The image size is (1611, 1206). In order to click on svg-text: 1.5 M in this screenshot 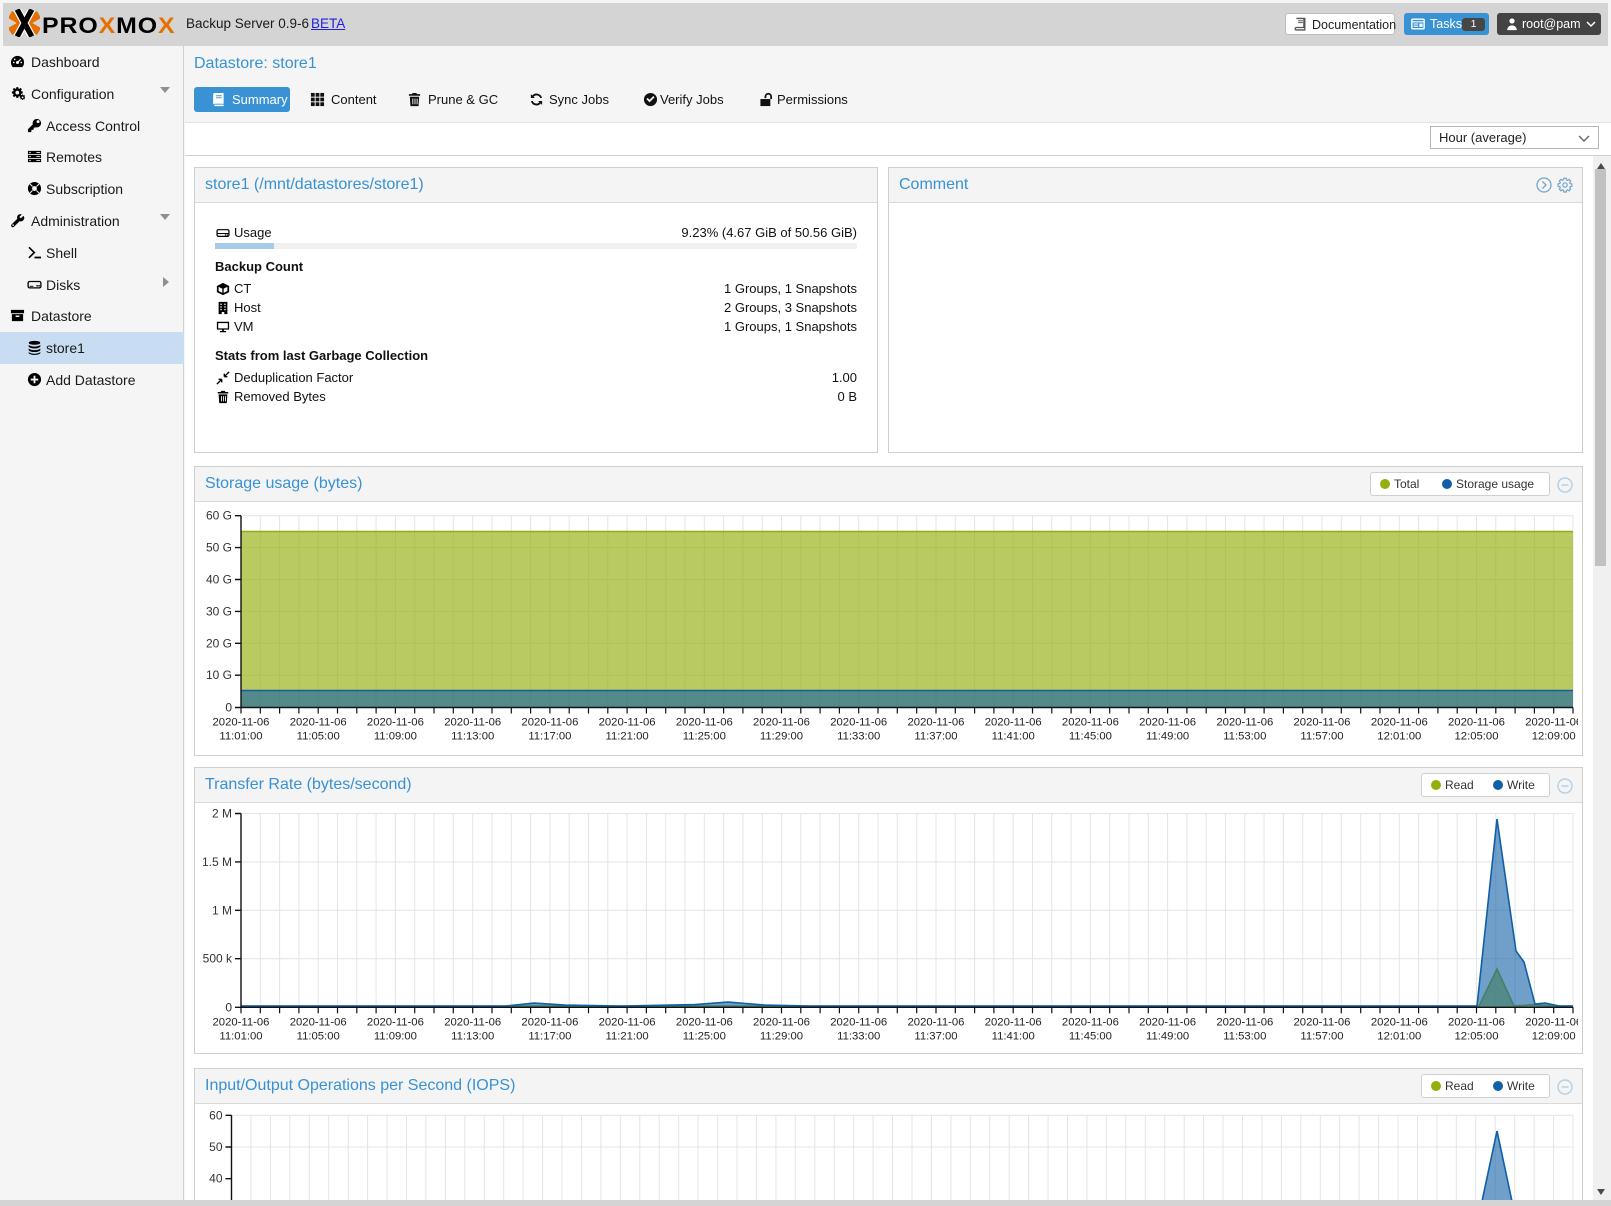, I will do `click(217, 862)`.